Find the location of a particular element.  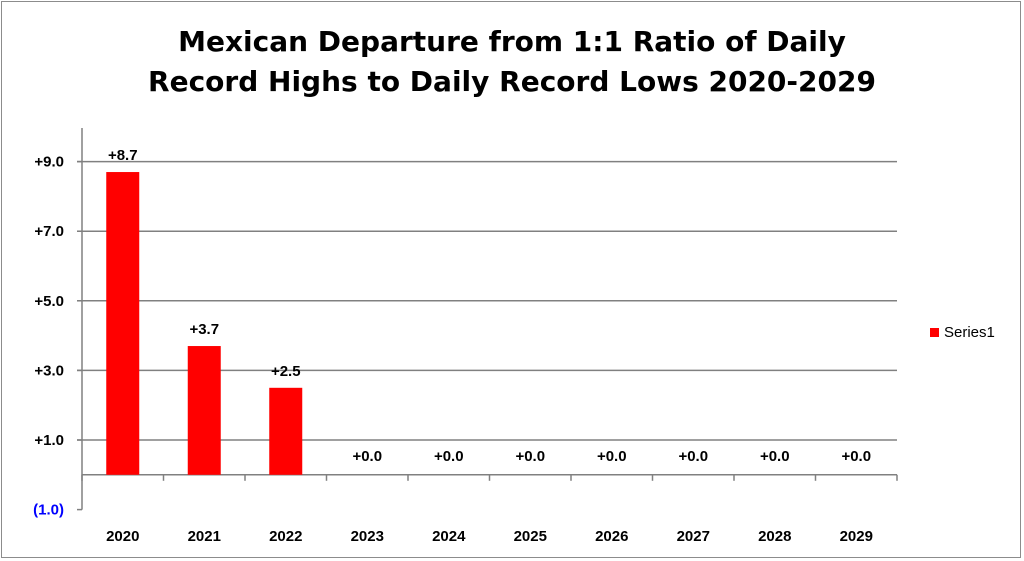

legend-label: Series1 is located at coordinates (969, 332).